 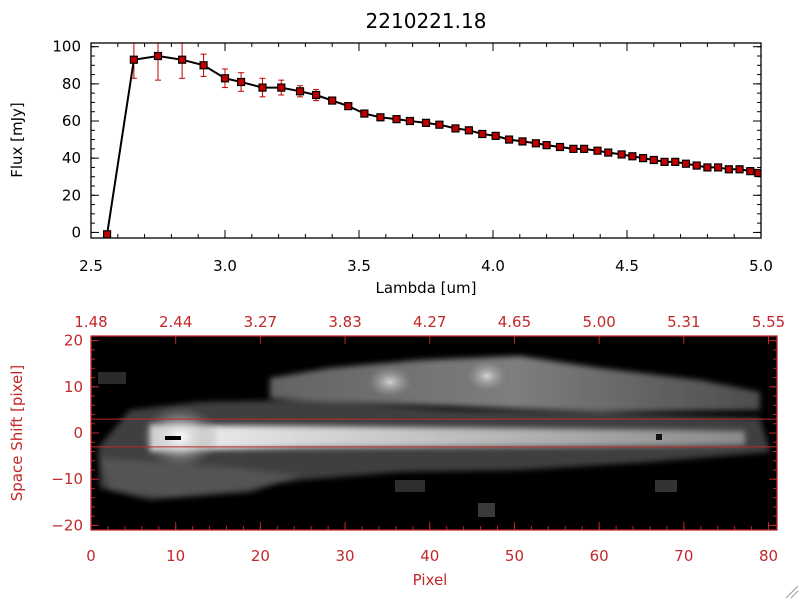 I want to click on spectrum-x-tick-label: 2.5, so click(x=91, y=266).